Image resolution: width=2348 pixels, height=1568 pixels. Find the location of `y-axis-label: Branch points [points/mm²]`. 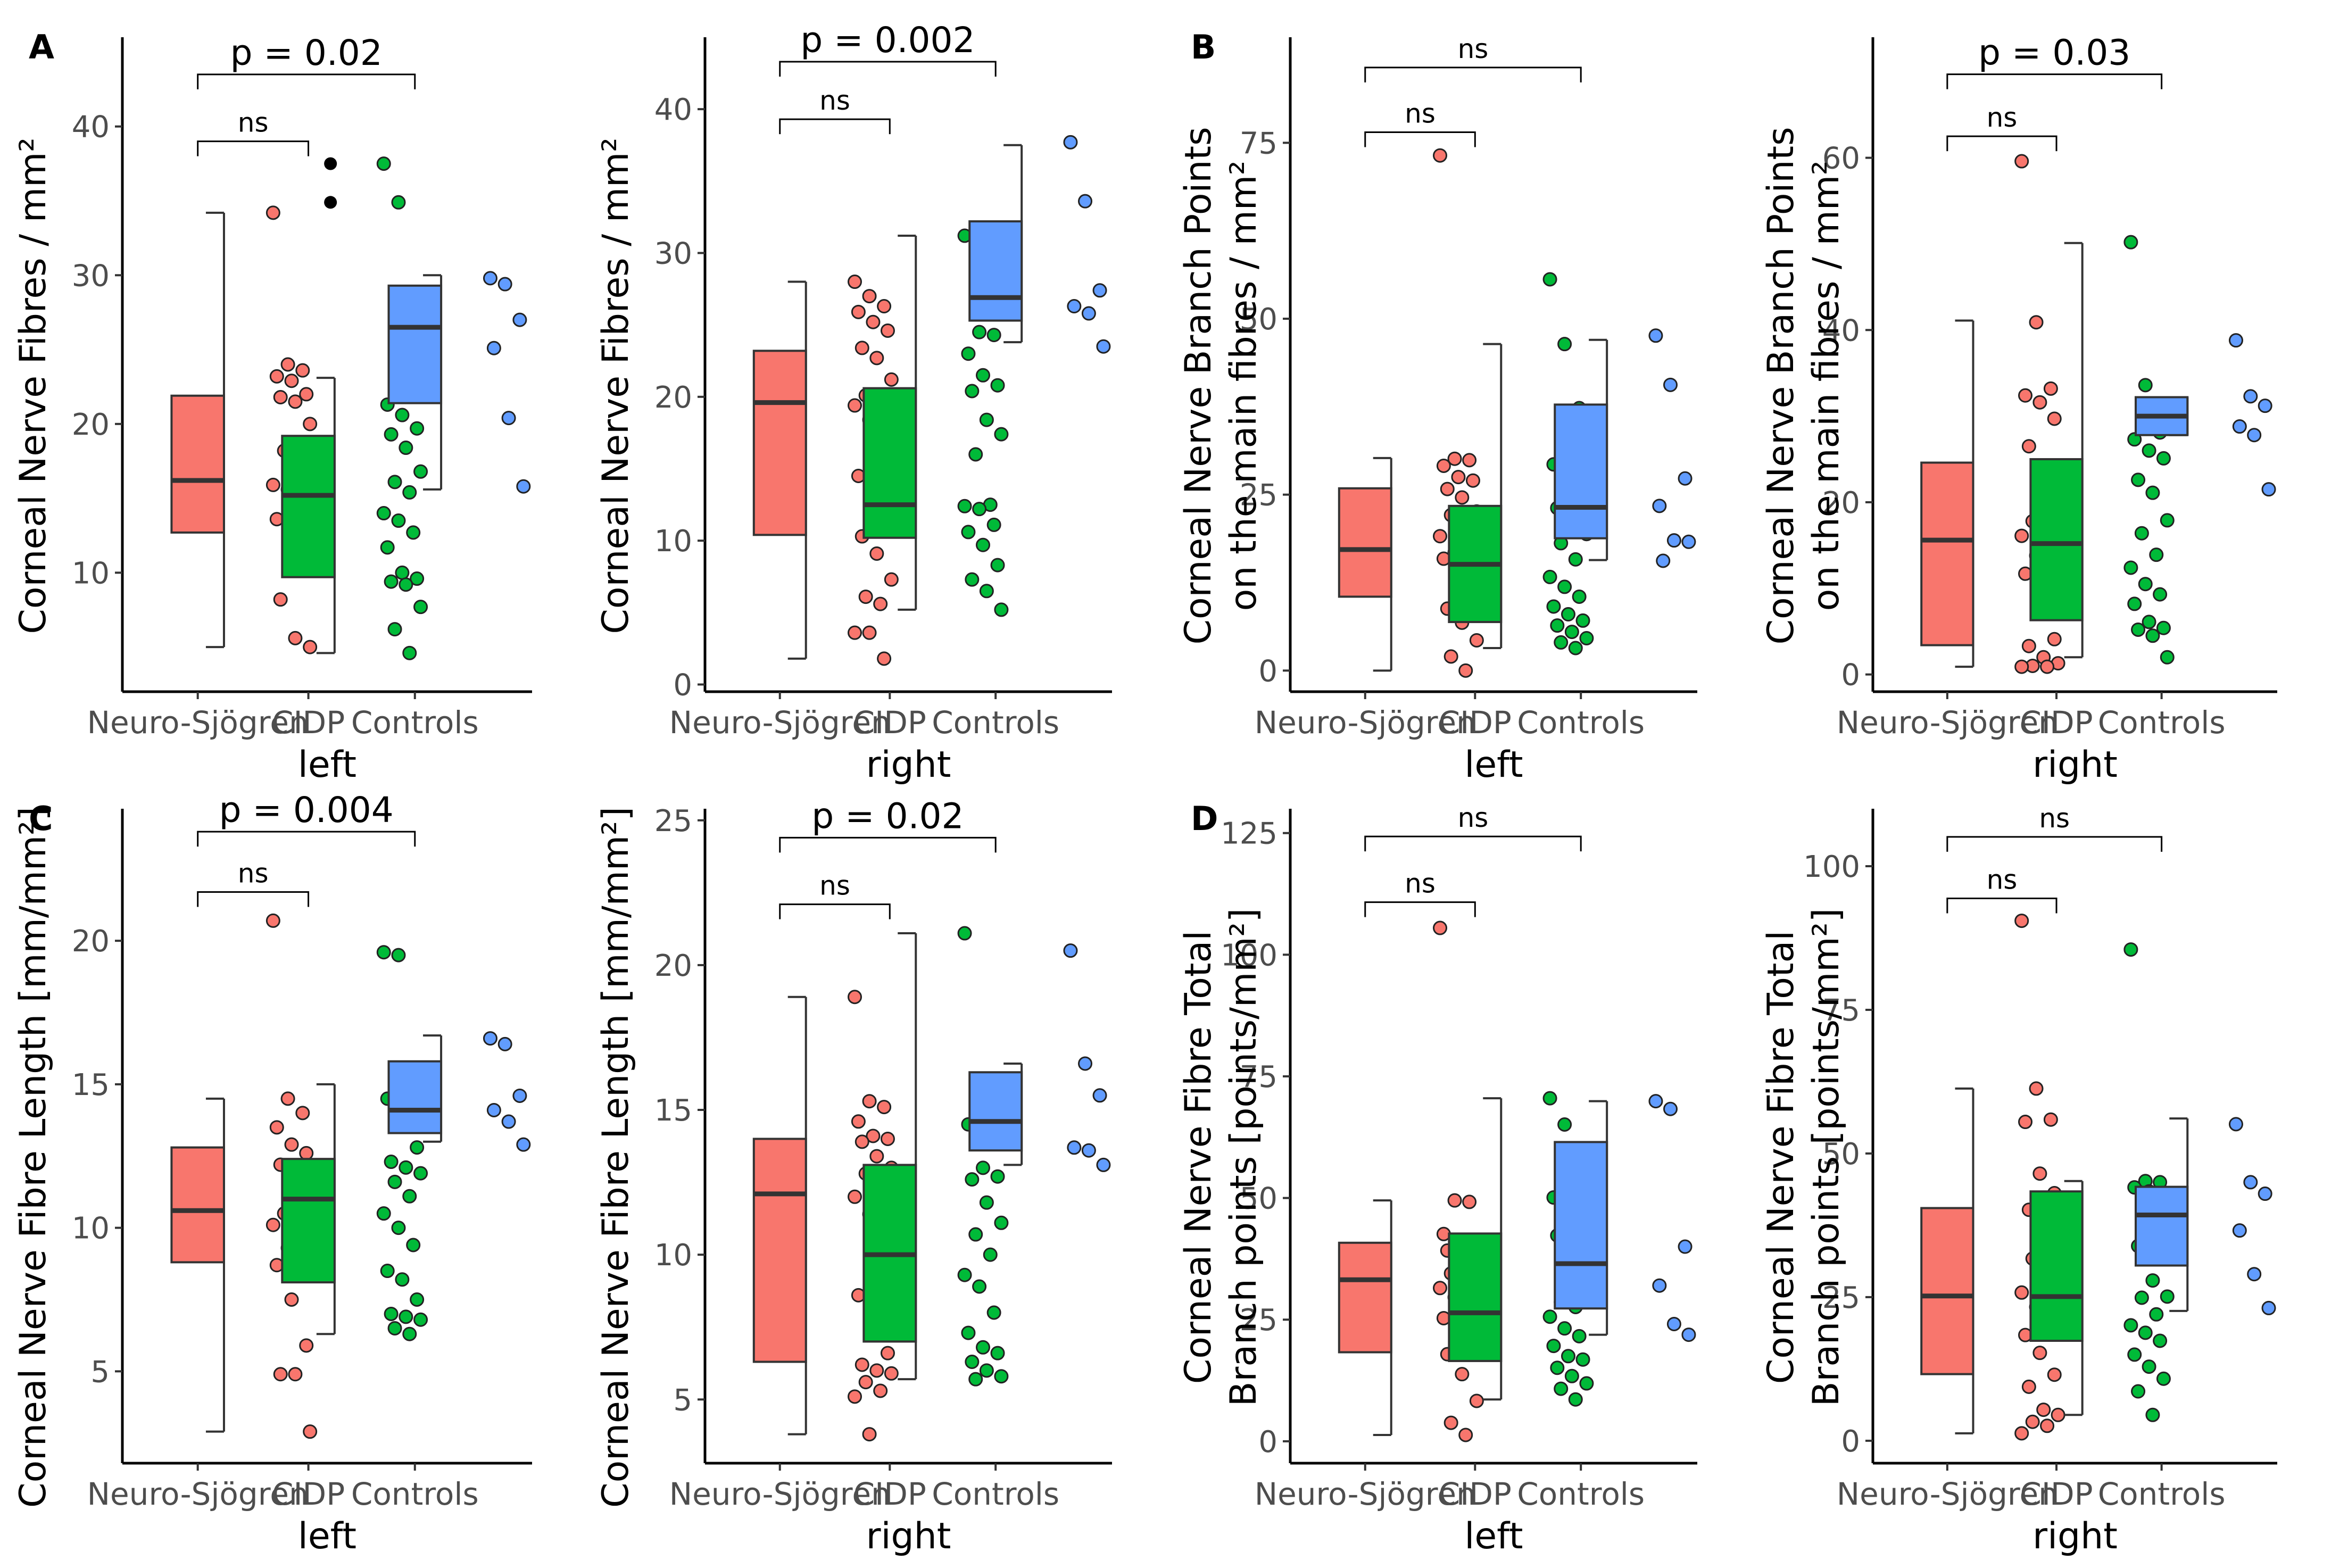

y-axis-label: Branch points [points/mm²] is located at coordinates (1244, 1157).